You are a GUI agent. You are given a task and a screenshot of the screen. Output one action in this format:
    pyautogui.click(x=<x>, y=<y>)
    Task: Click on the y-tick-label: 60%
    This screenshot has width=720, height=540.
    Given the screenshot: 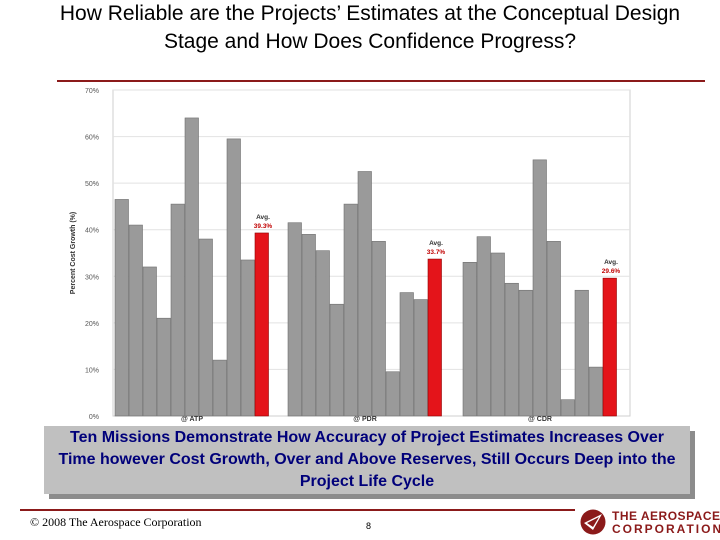 What is the action you would take?
    pyautogui.click(x=92, y=138)
    